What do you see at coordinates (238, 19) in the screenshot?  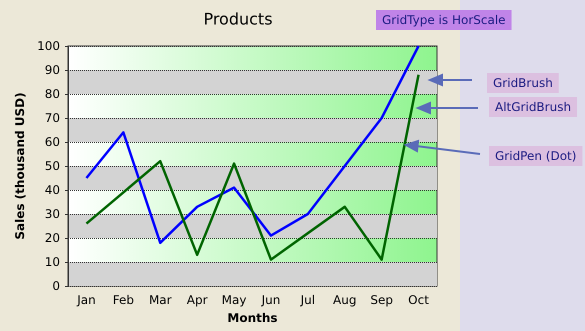 I see `chart-title: Products` at bounding box center [238, 19].